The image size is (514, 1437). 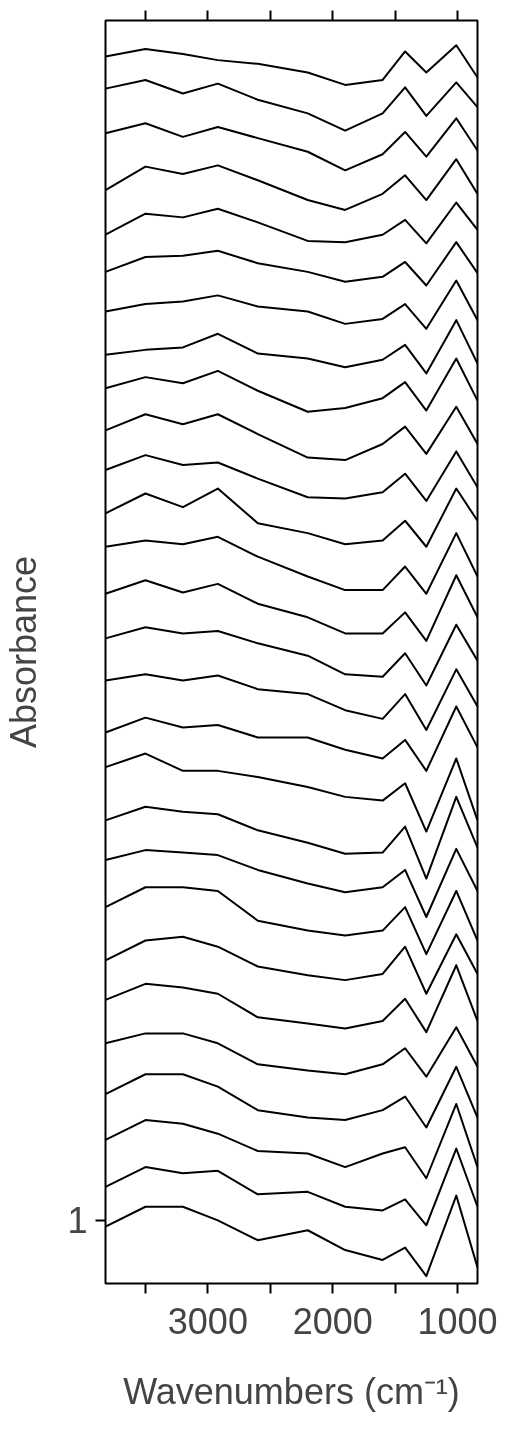 I want to click on x-tick-label: 1000, so click(x=457, y=1321).